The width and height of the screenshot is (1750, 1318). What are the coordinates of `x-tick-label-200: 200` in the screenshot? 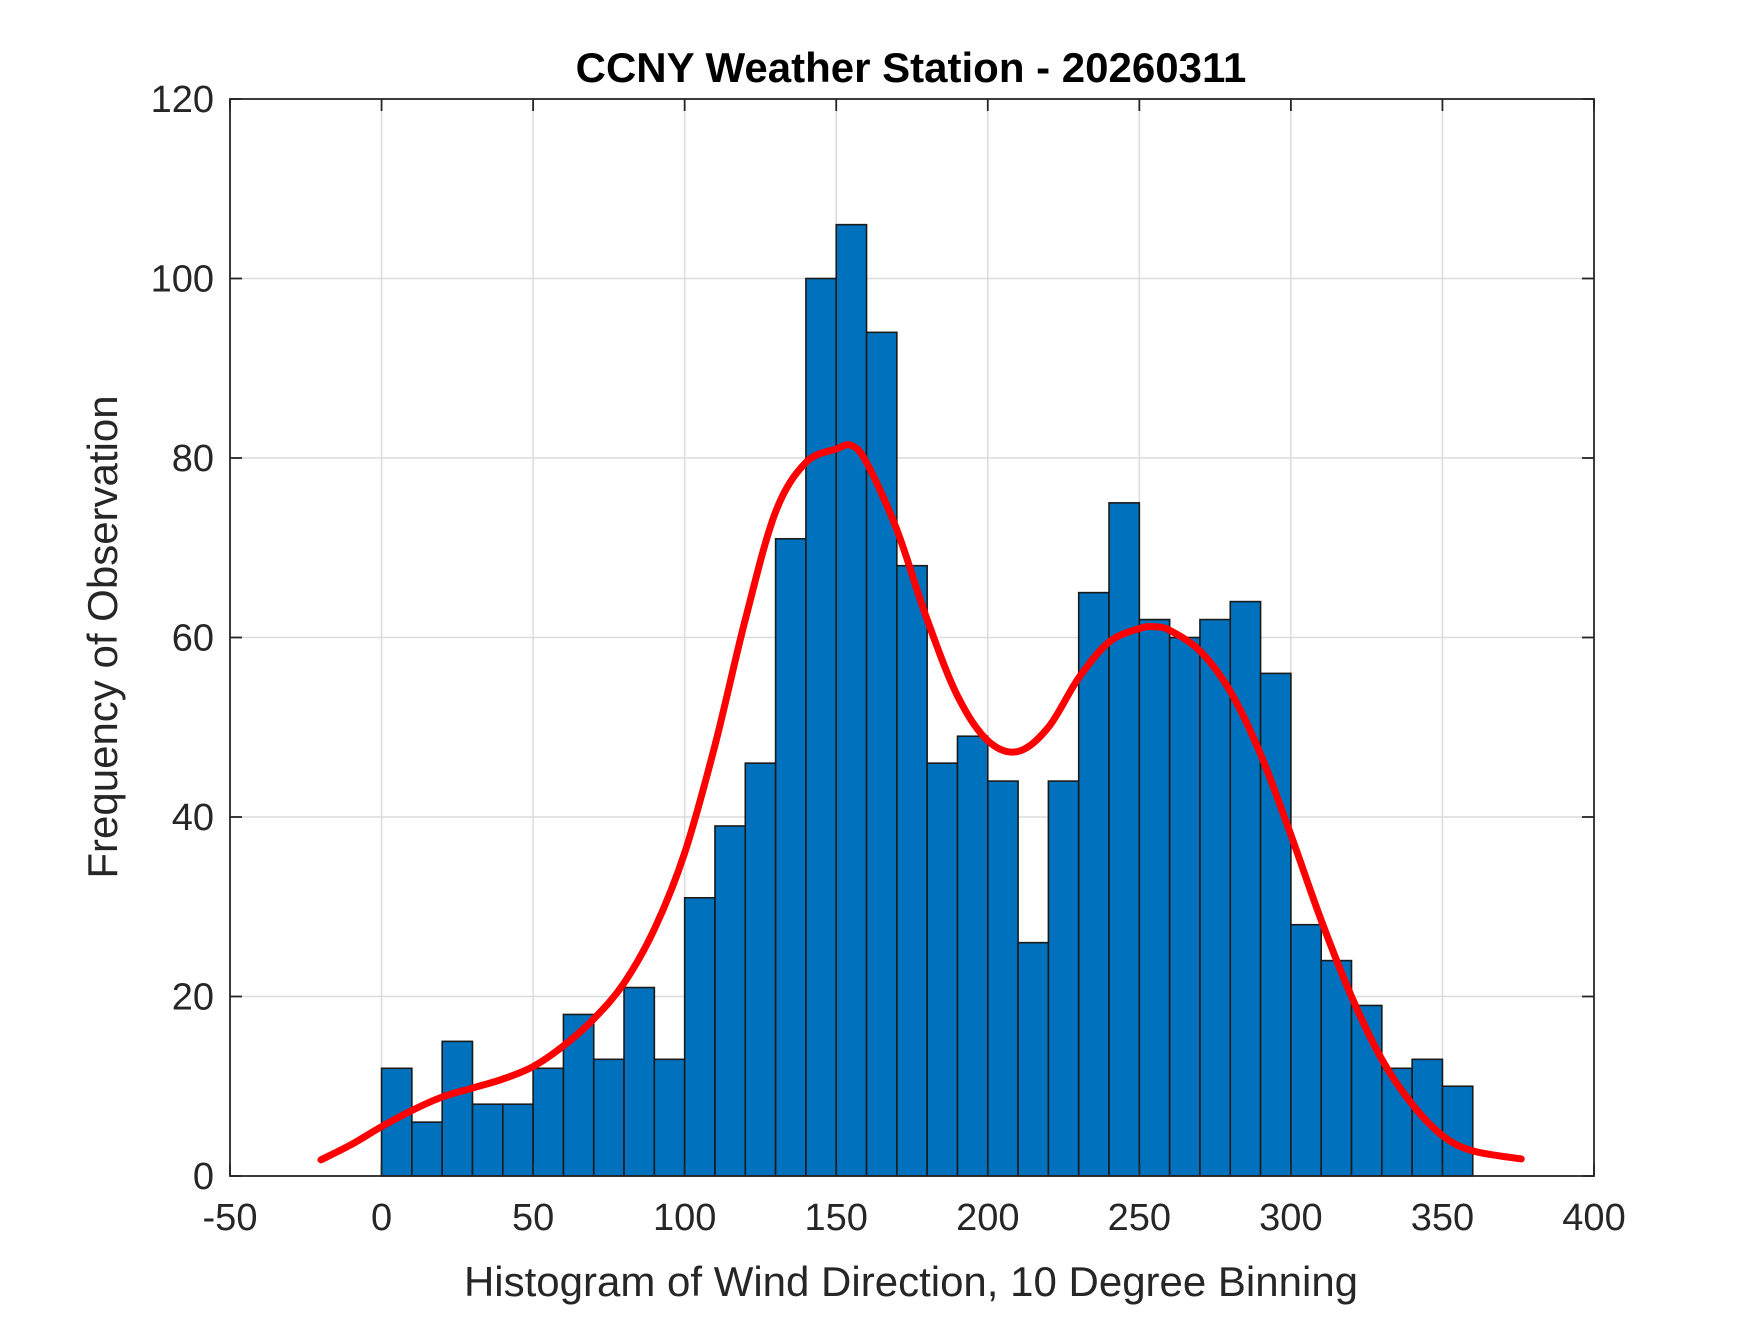 It's located at (987, 1218).